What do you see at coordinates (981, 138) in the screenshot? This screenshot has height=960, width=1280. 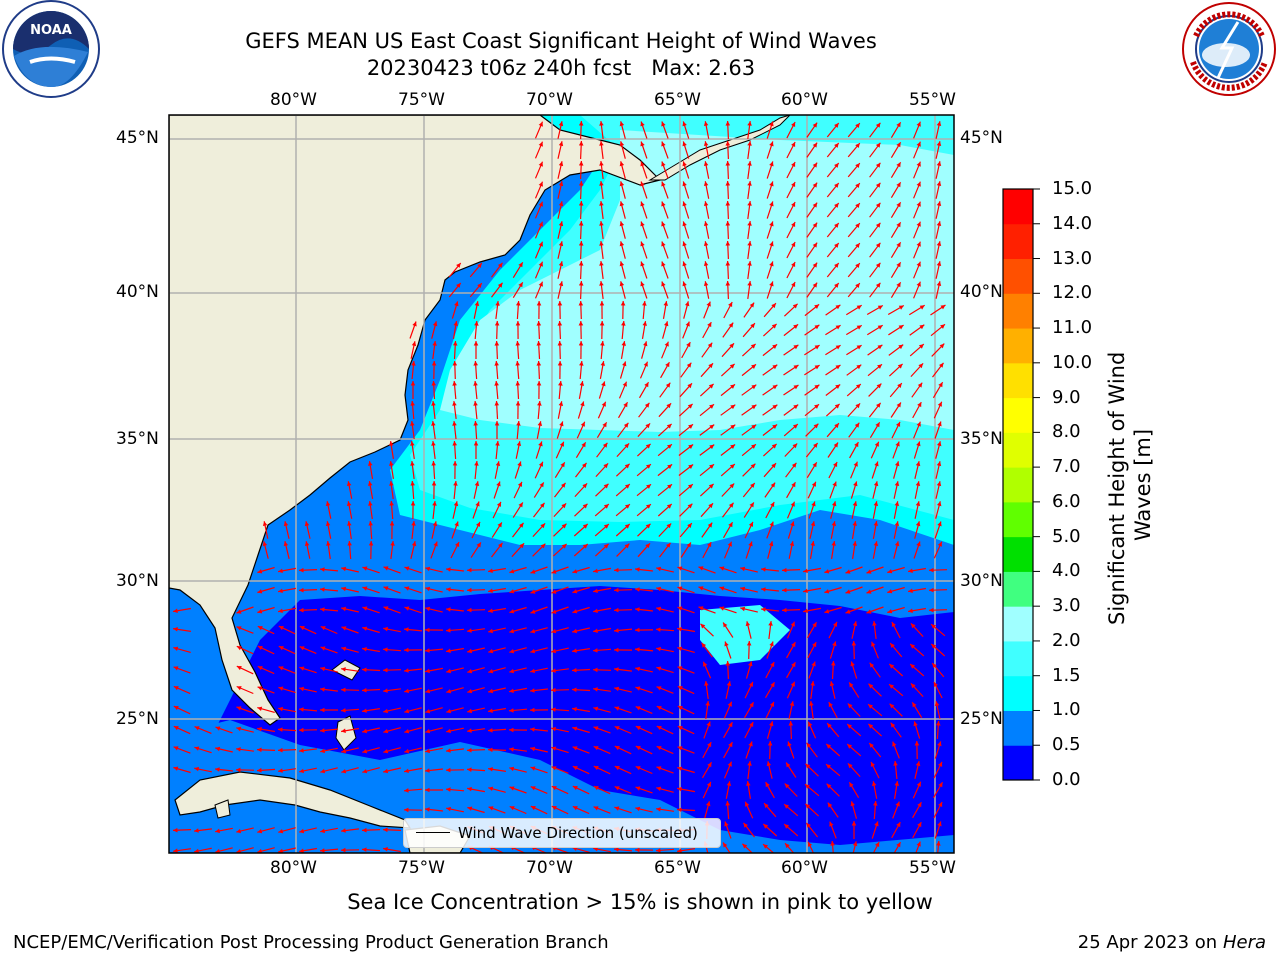 I see `lat-label-right: 45°N` at bounding box center [981, 138].